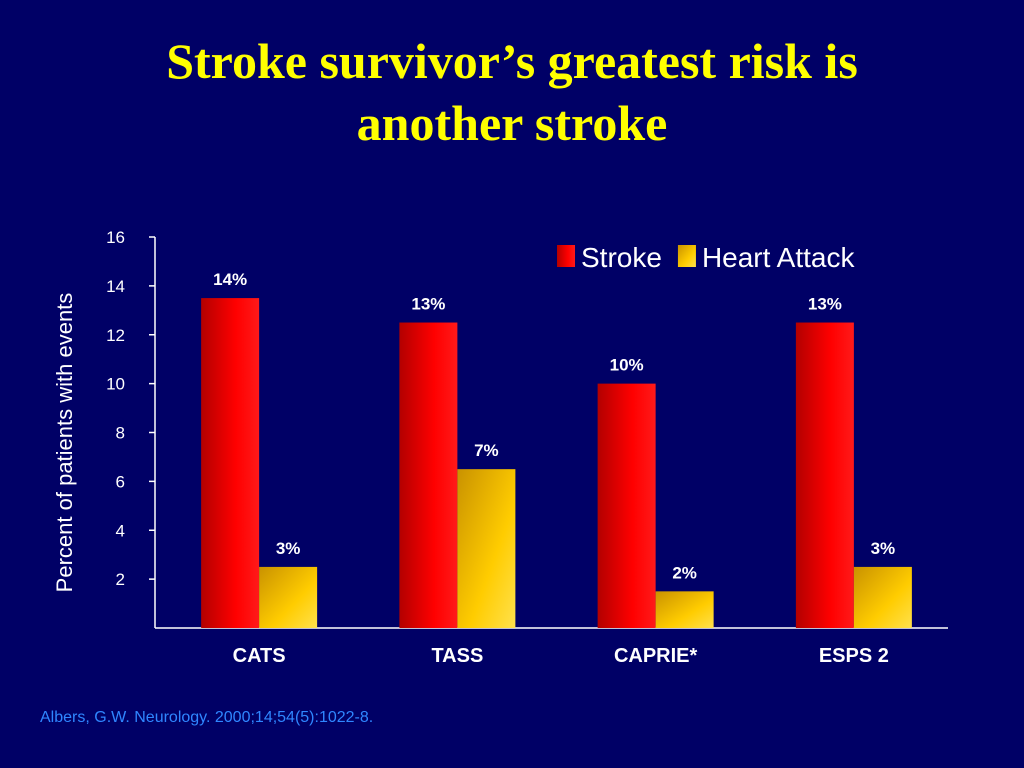  I want to click on category-label: CATS, so click(259, 656).